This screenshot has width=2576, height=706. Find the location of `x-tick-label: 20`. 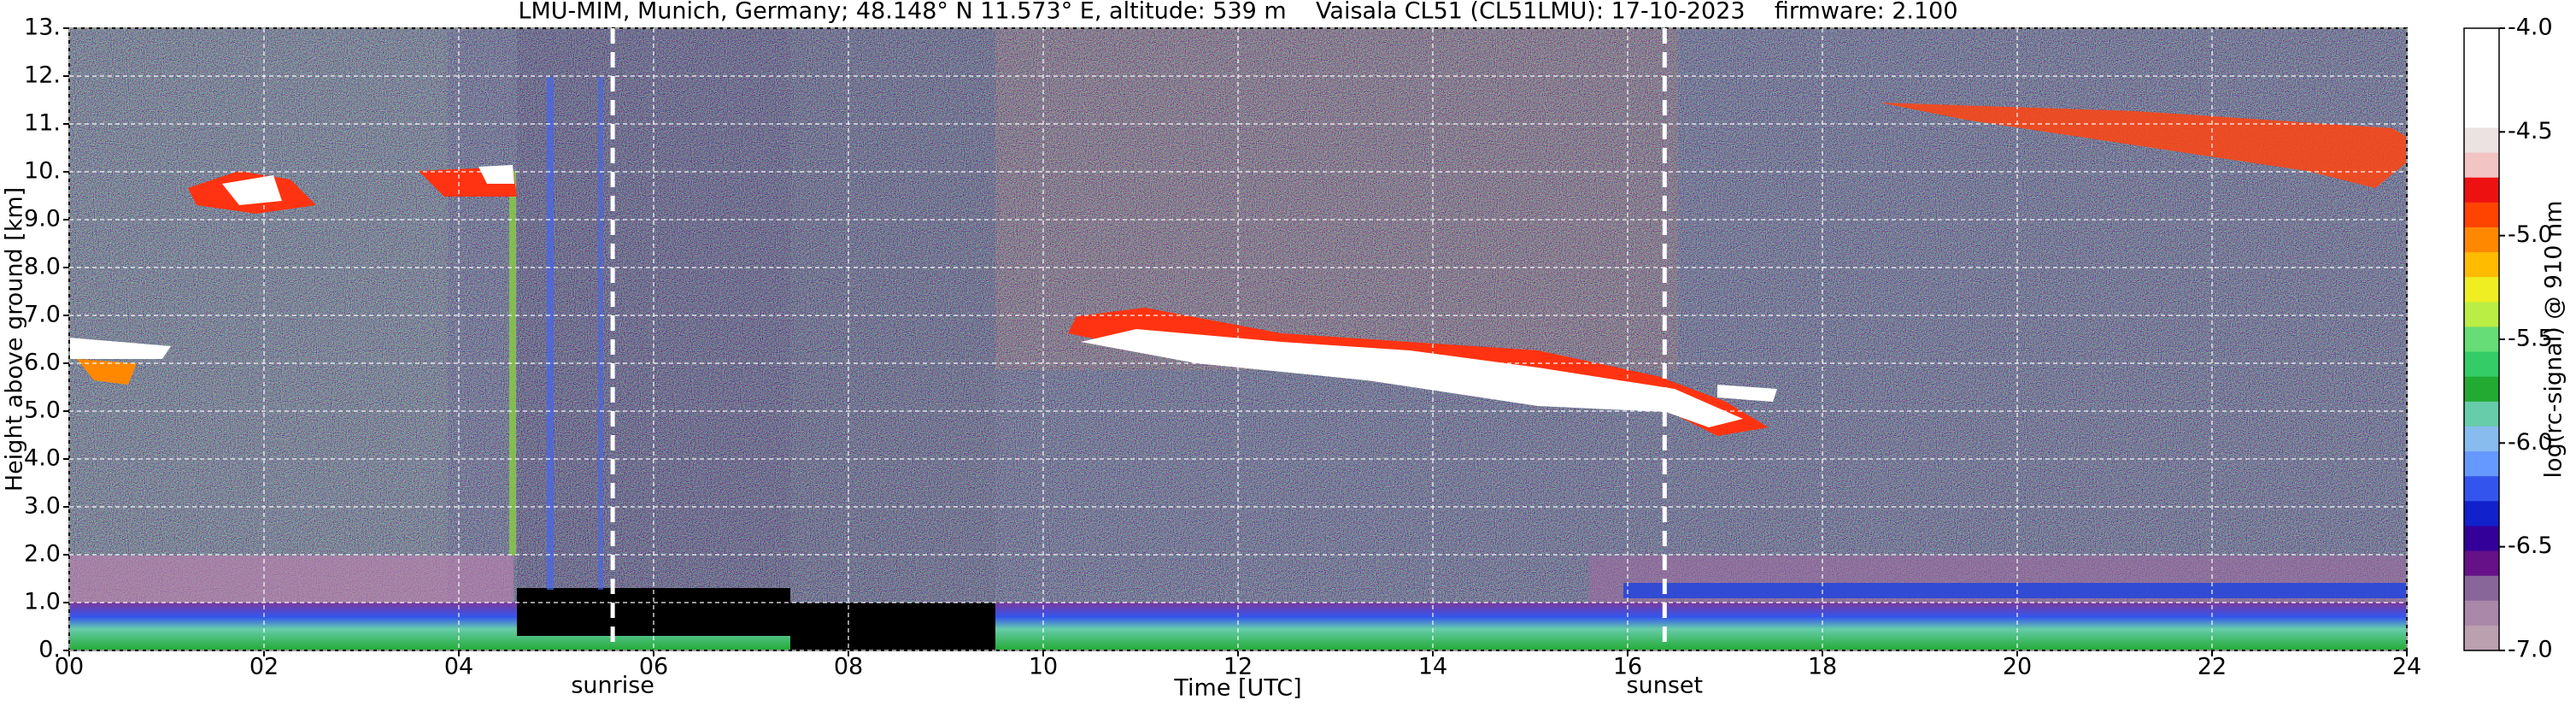

x-tick-label: 20 is located at coordinates (2017, 667).